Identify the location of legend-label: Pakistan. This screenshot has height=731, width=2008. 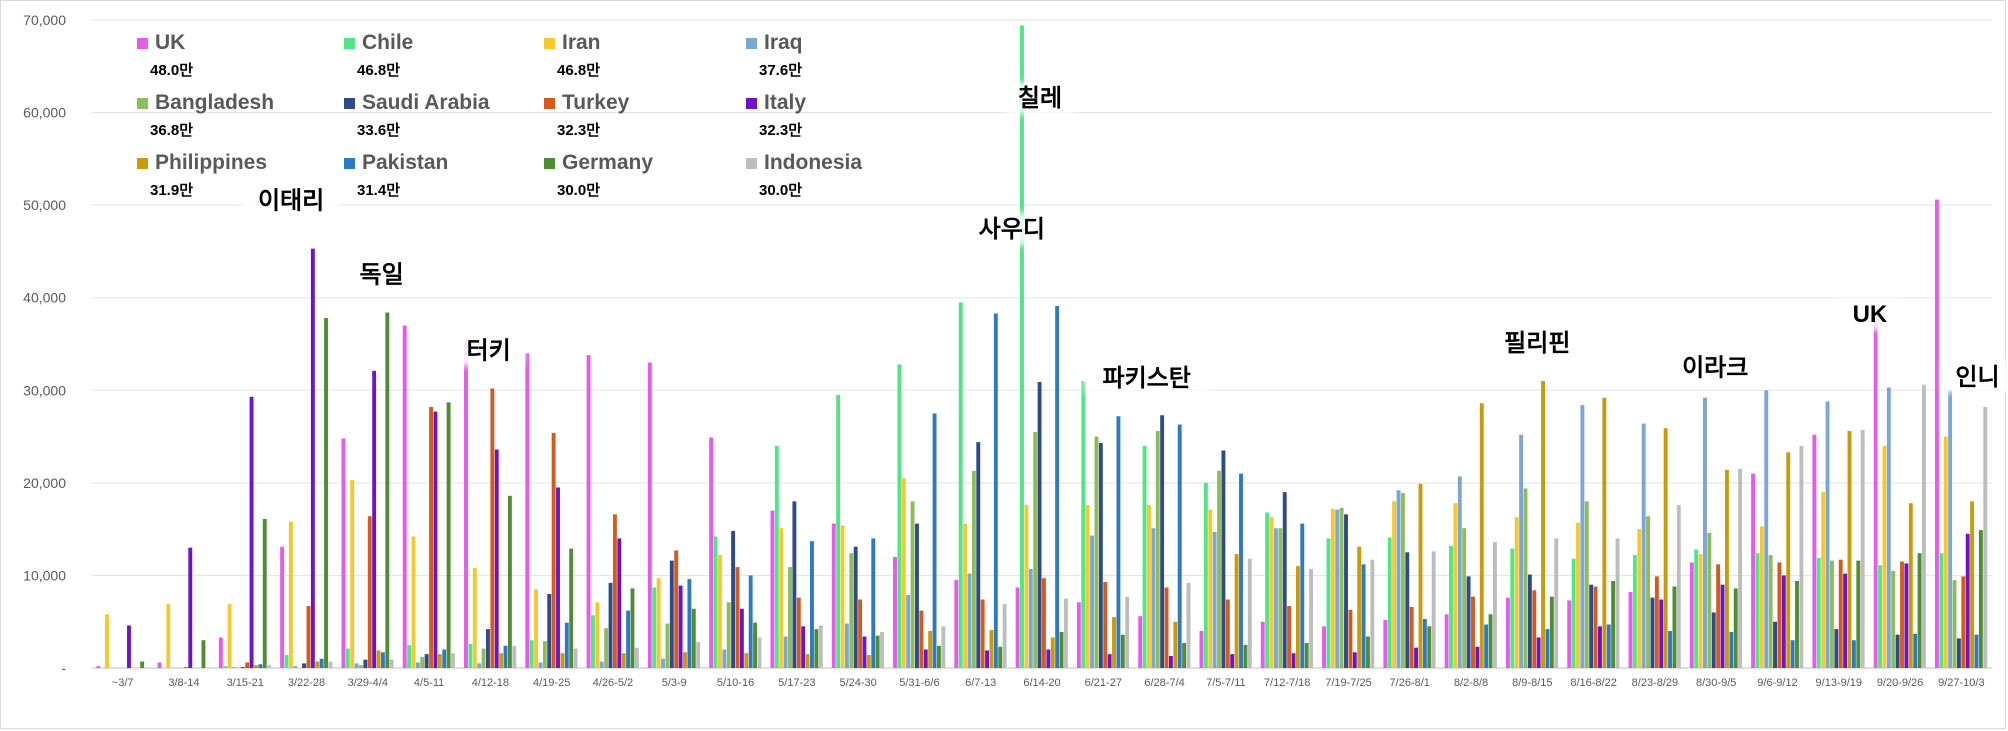
(405, 162).